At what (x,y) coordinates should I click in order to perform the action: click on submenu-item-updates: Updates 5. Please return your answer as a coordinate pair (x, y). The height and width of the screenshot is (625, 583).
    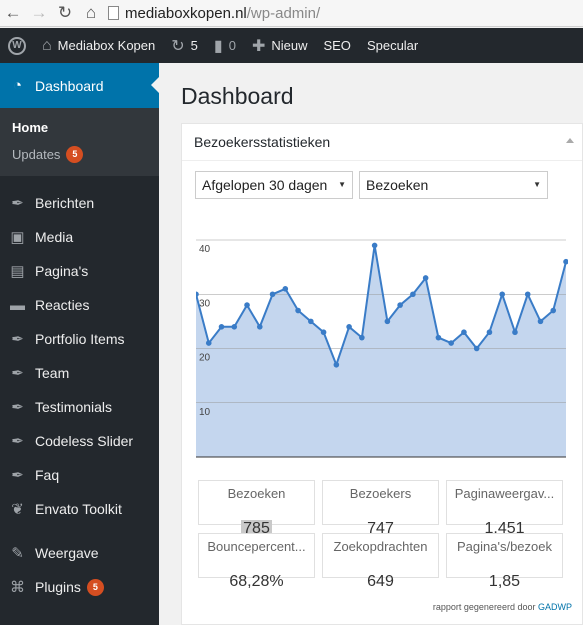
    Looking at the image, I should click on (79, 154).